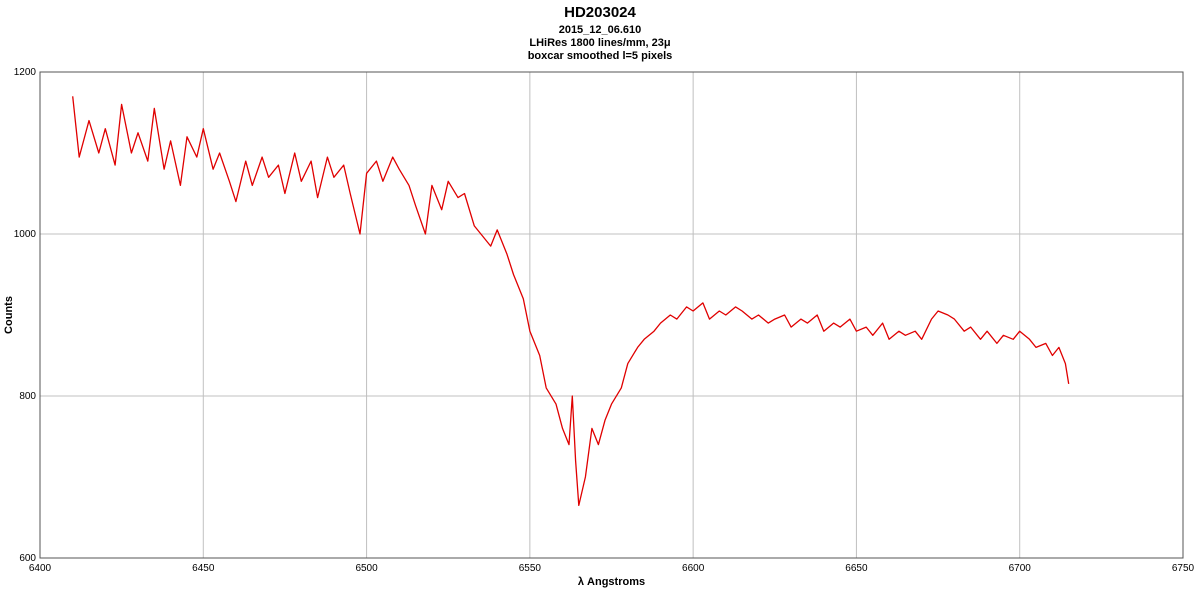 This screenshot has width=1200, height=592. I want to click on y-axis-label: Counts, so click(9, 315).